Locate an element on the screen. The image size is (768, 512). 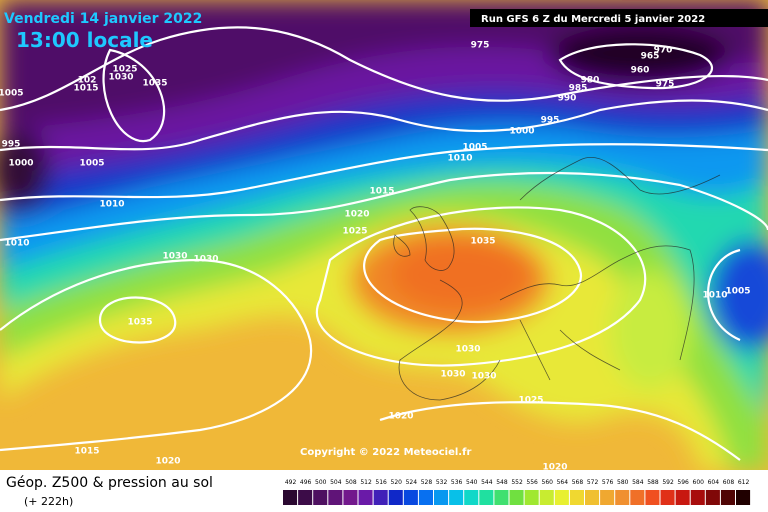
date-label: Vendredi 14 janvier 2022 is located at coordinates (103, 19).